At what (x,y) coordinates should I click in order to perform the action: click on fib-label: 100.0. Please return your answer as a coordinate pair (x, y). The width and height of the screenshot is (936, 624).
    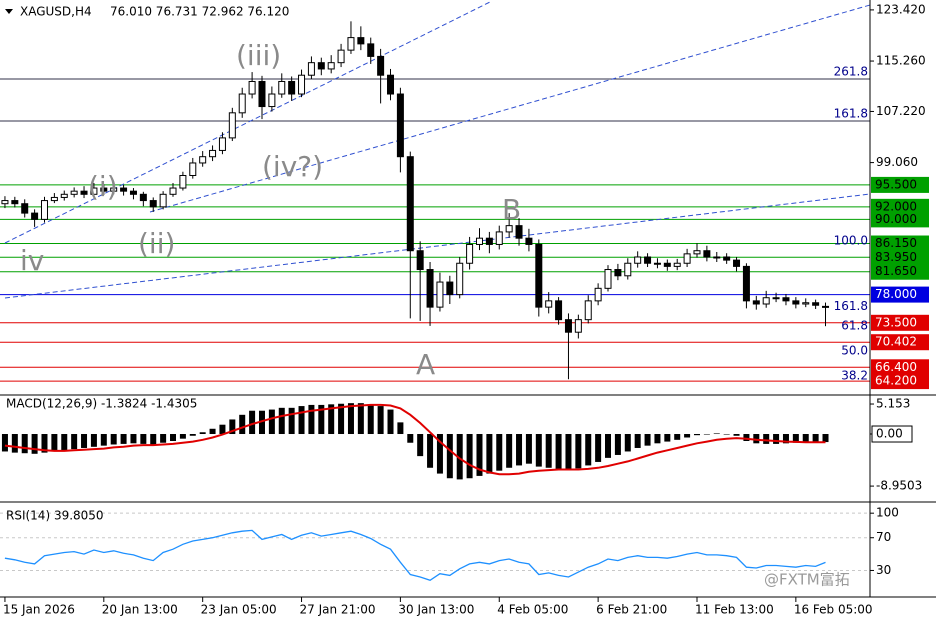
    Looking at the image, I should click on (851, 241).